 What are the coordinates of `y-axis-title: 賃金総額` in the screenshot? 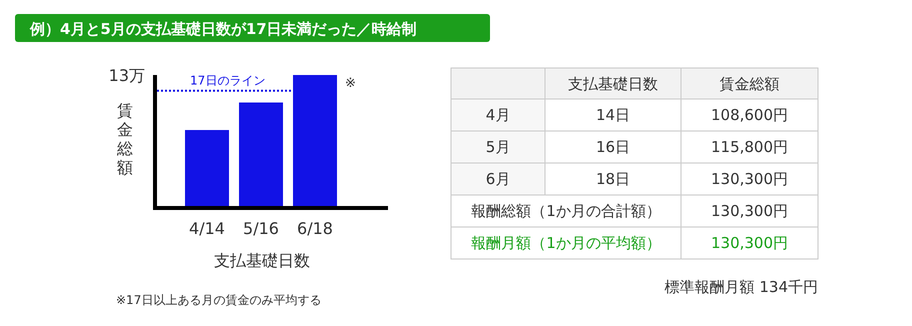 It's located at (124, 139).